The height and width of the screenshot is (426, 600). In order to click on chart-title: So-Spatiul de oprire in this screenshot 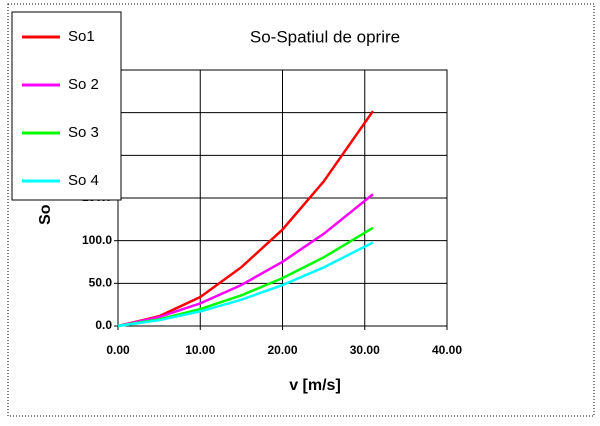, I will do `click(325, 36)`.